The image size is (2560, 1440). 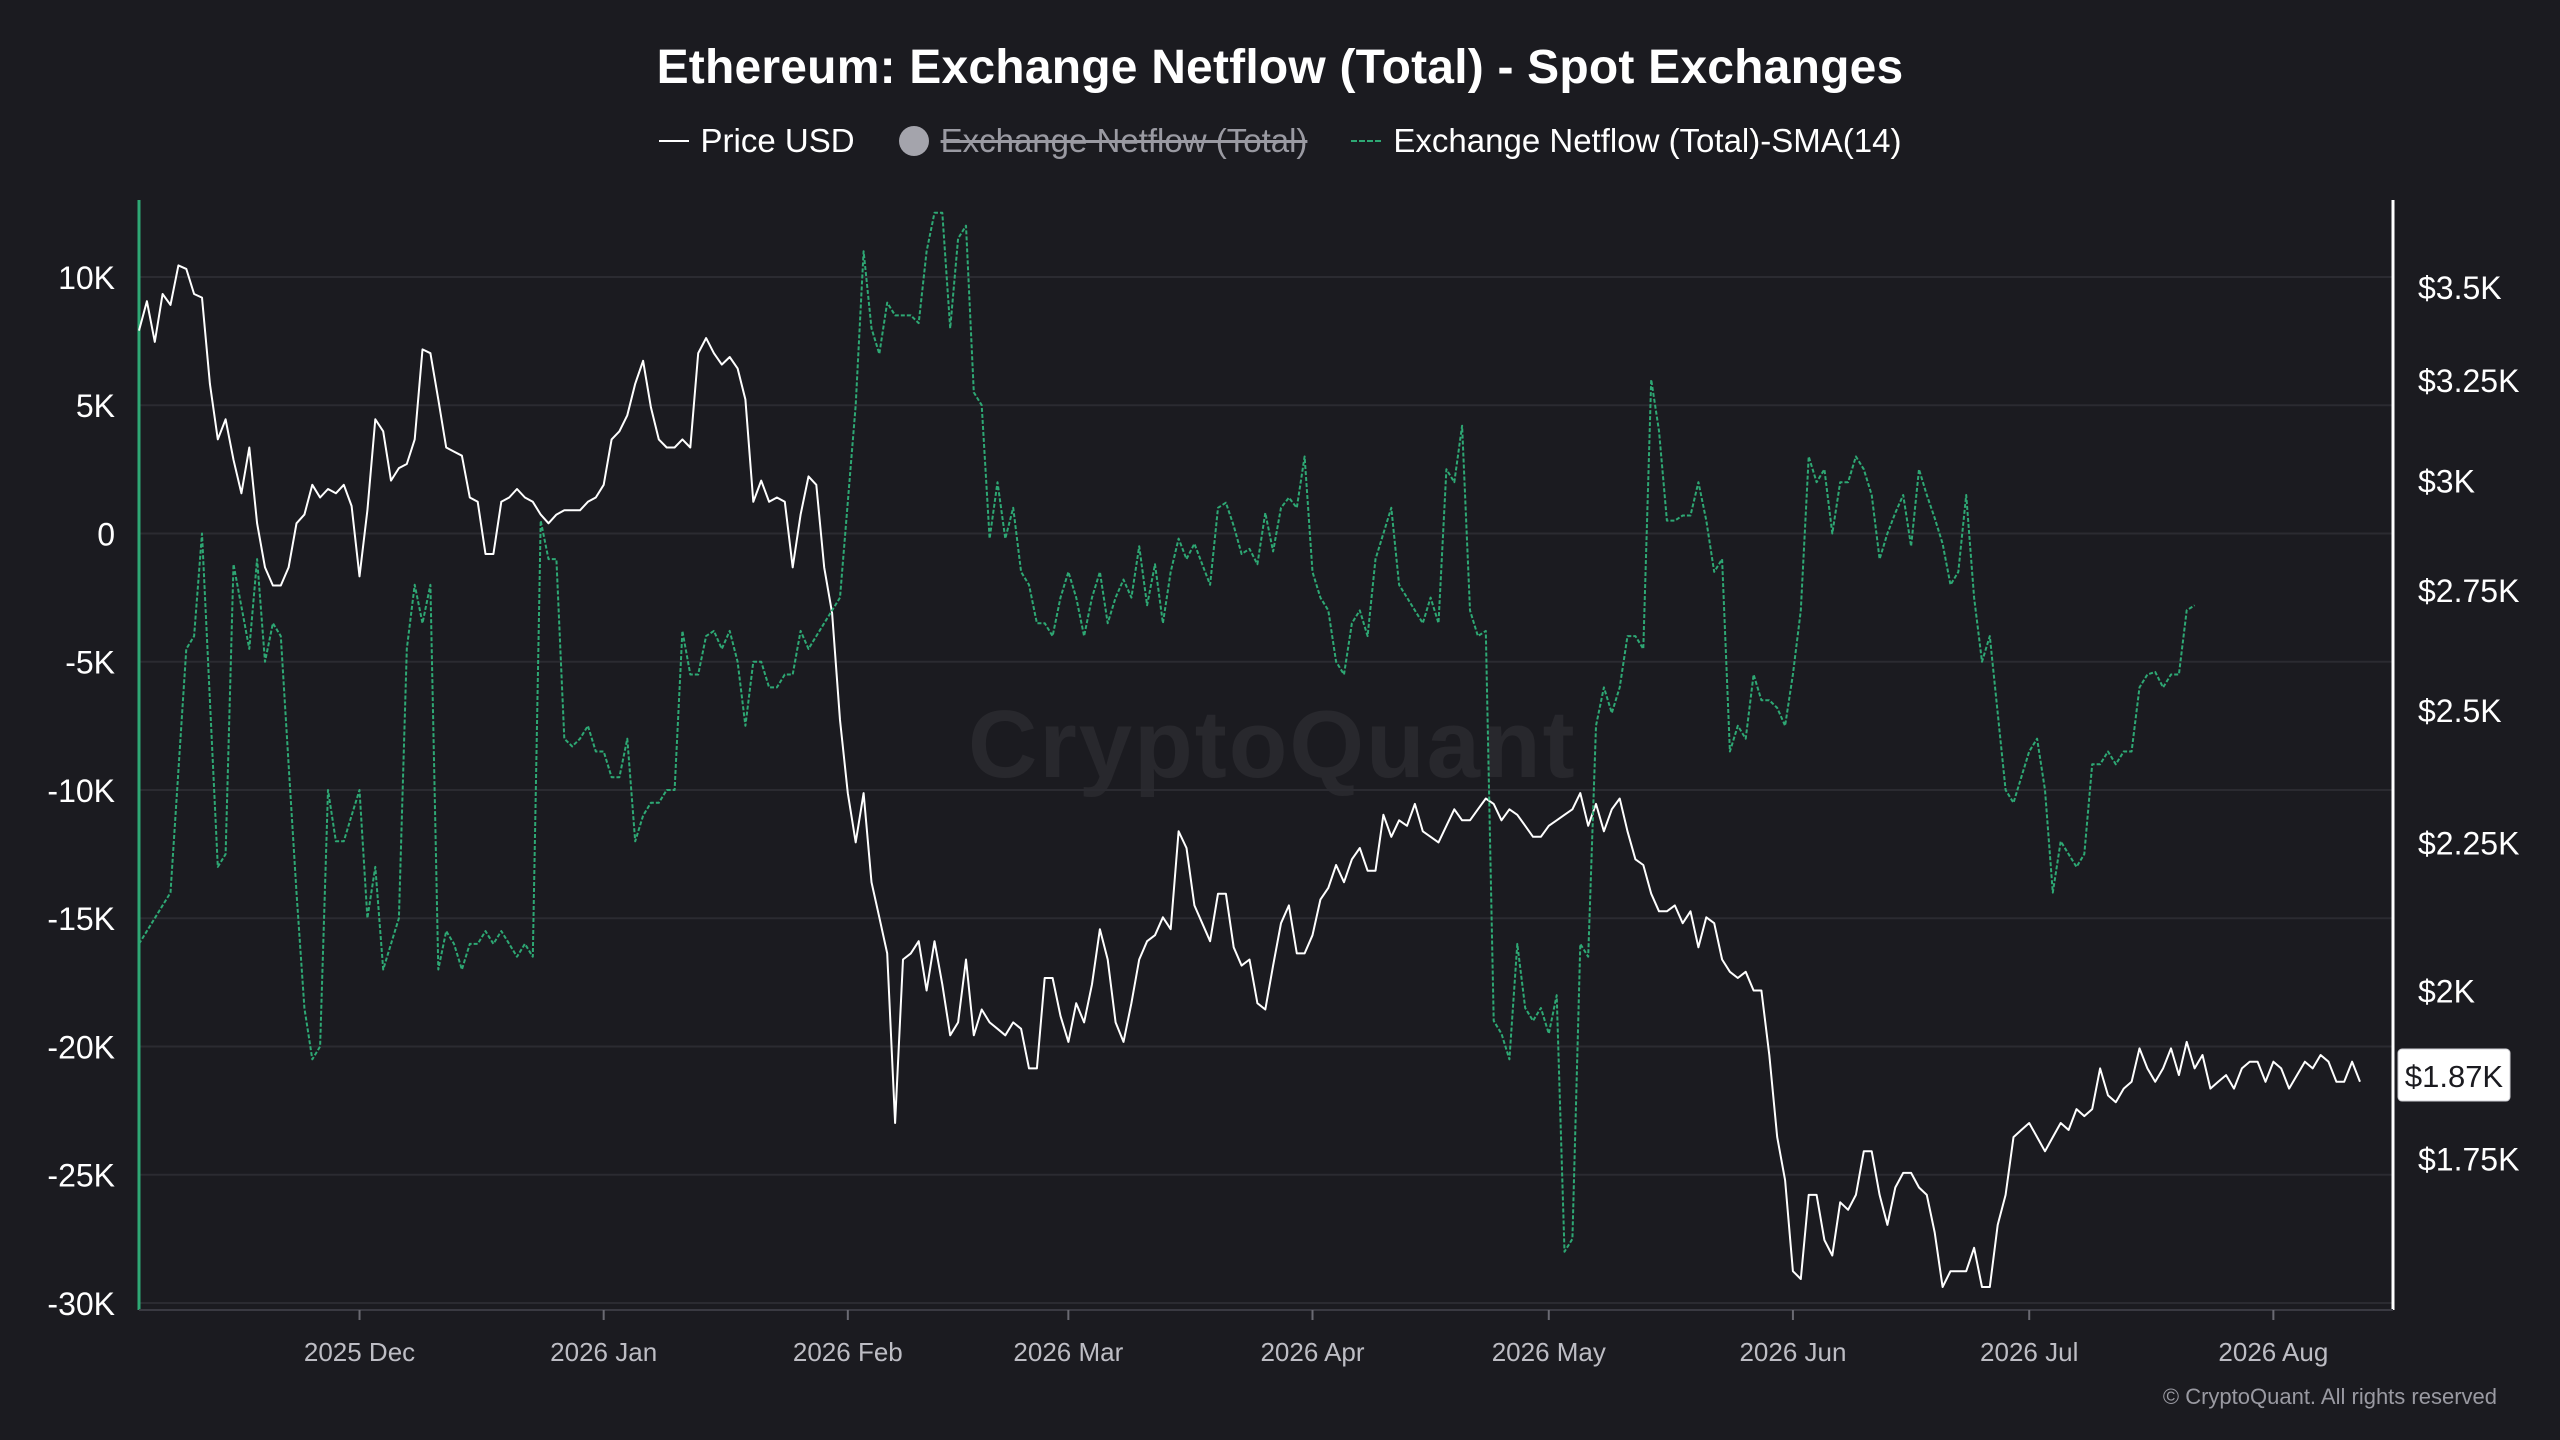 I want to click on y-right-tick-label-5: $2.25K, so click(x=2468, y=843).